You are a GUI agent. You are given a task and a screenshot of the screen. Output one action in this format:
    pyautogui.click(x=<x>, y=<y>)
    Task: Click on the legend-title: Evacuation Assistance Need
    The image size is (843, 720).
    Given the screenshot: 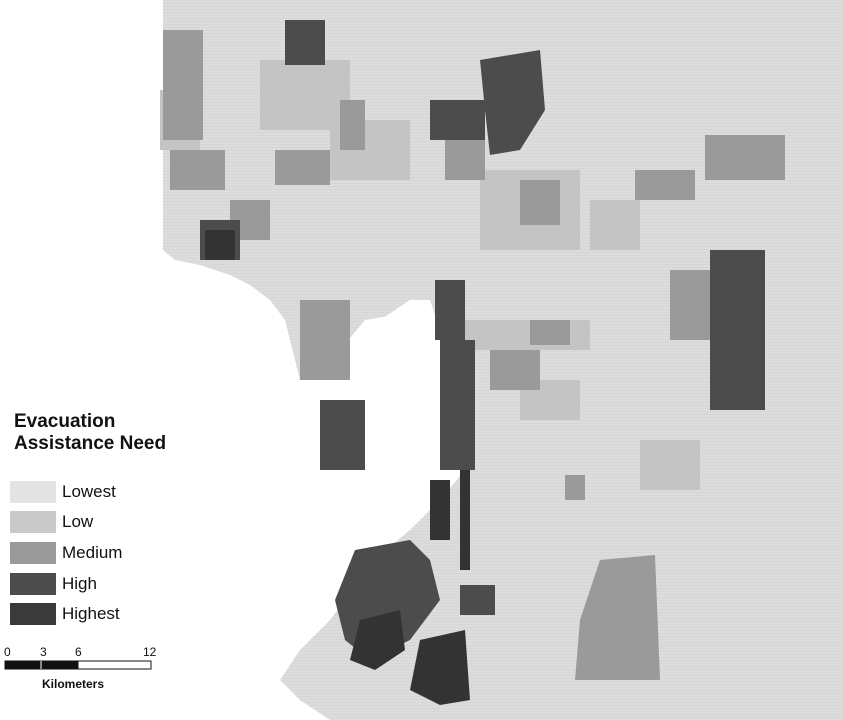 What is the action you would take?
    pyautogui.click(x=90, y=433)
    